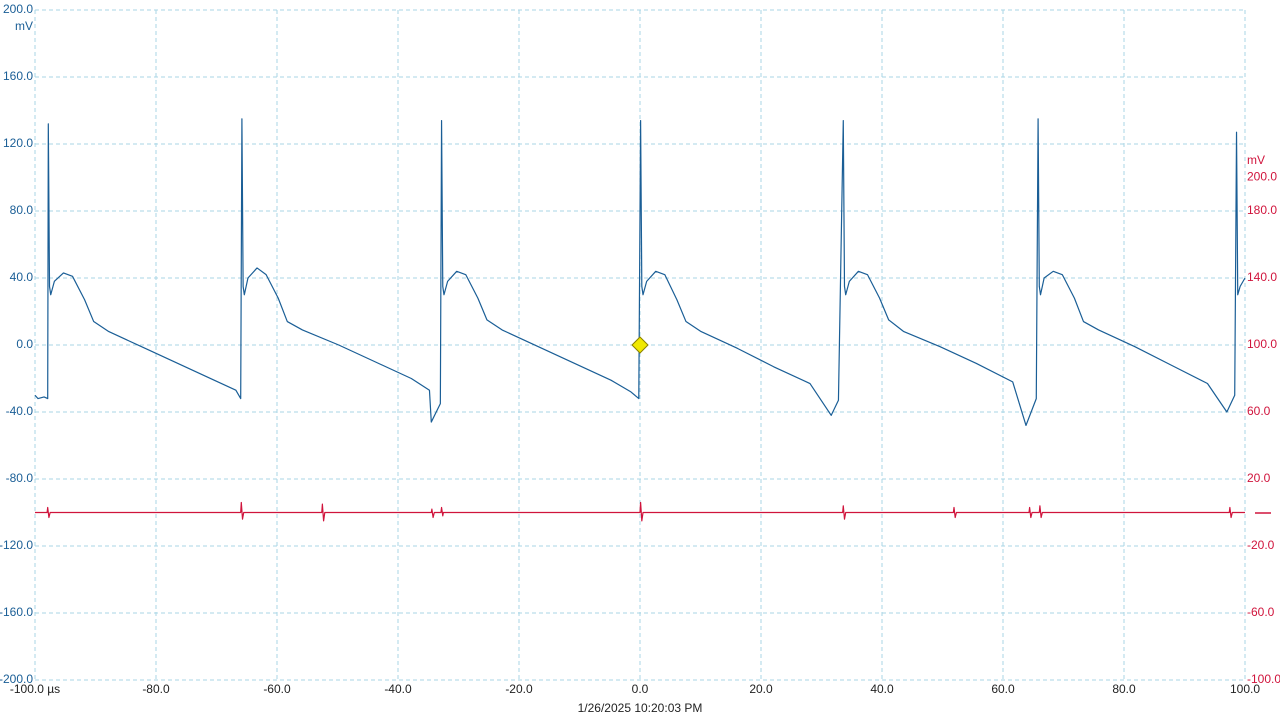 Image resolution: width=1280 pixels, height=720 pixels. Describe the element at coordinates (18, 9) in the screenshot. I see `y-tick-label: 200.0` at that location.